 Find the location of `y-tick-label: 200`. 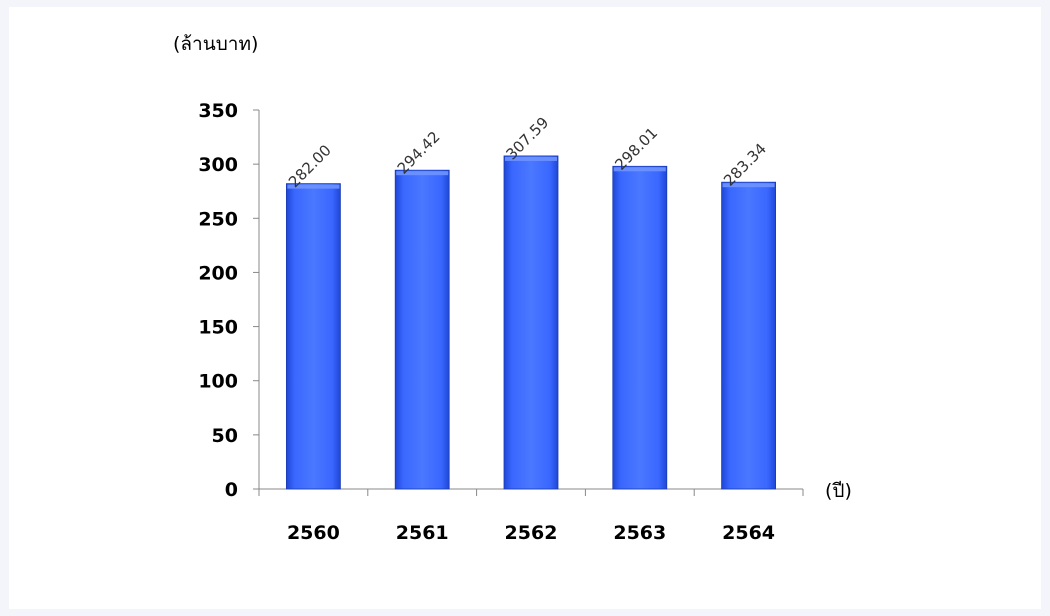

y-tick-label: 200 is located at coordinates (218, 273).